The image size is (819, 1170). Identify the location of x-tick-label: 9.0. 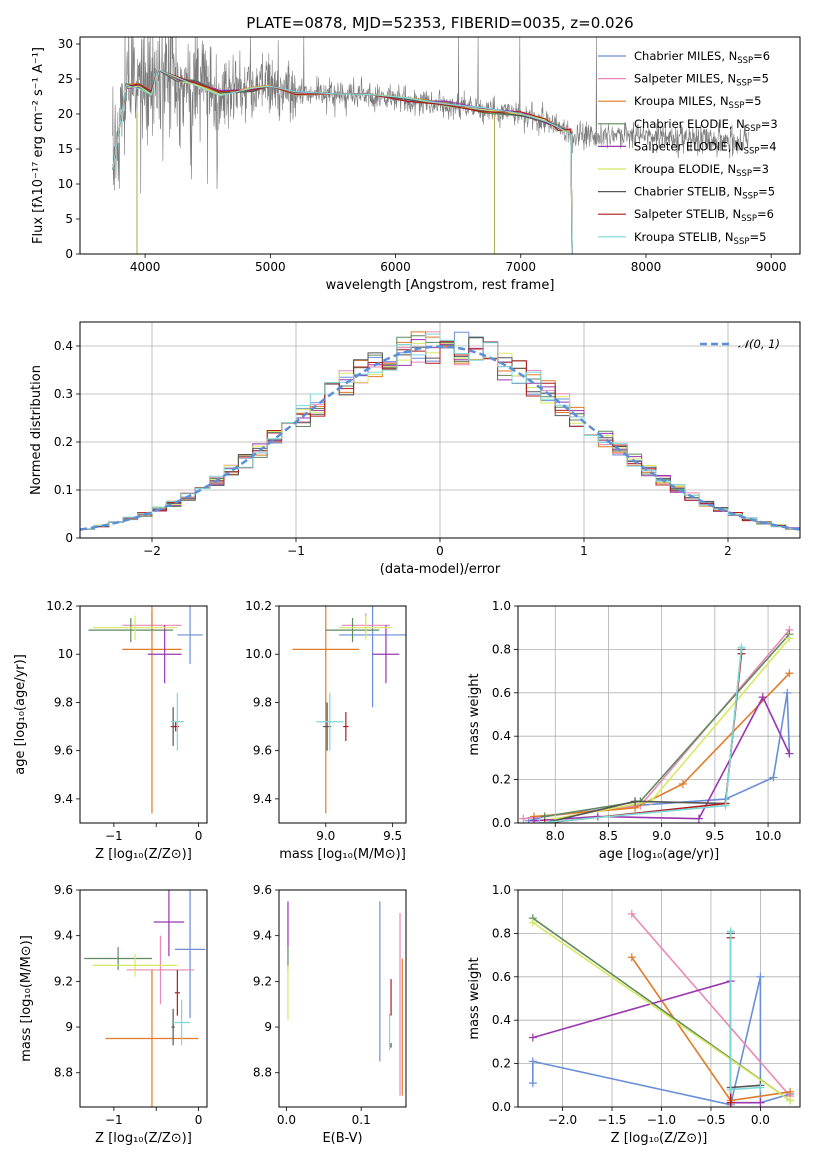
(325, 836).